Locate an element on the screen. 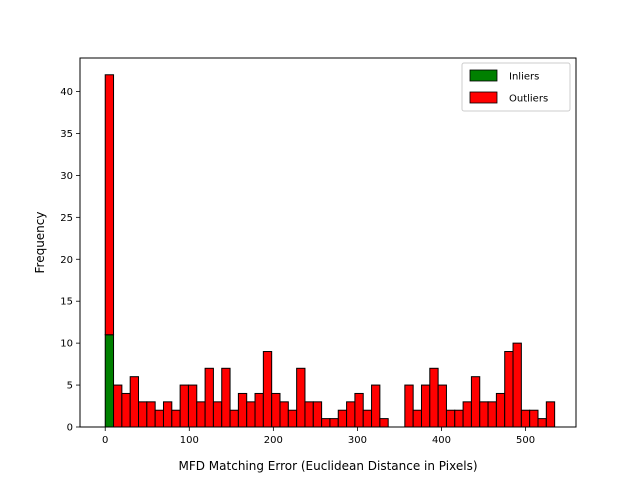 This screenshot has width=640, height=480. y-axis-label: Frequency is located at coordinates (40, 243).